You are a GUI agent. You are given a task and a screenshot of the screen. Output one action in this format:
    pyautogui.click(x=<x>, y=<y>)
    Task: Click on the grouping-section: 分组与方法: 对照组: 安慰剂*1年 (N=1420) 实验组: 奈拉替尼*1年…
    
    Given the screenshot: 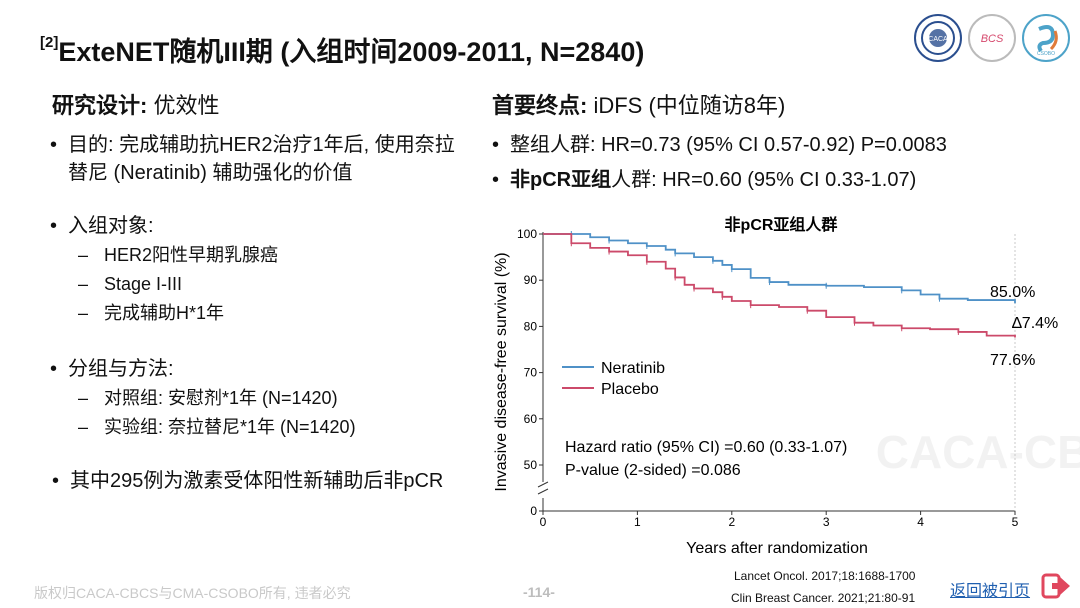 What is the action you would take?
    pyautogui.click(x=260, y=398)
    